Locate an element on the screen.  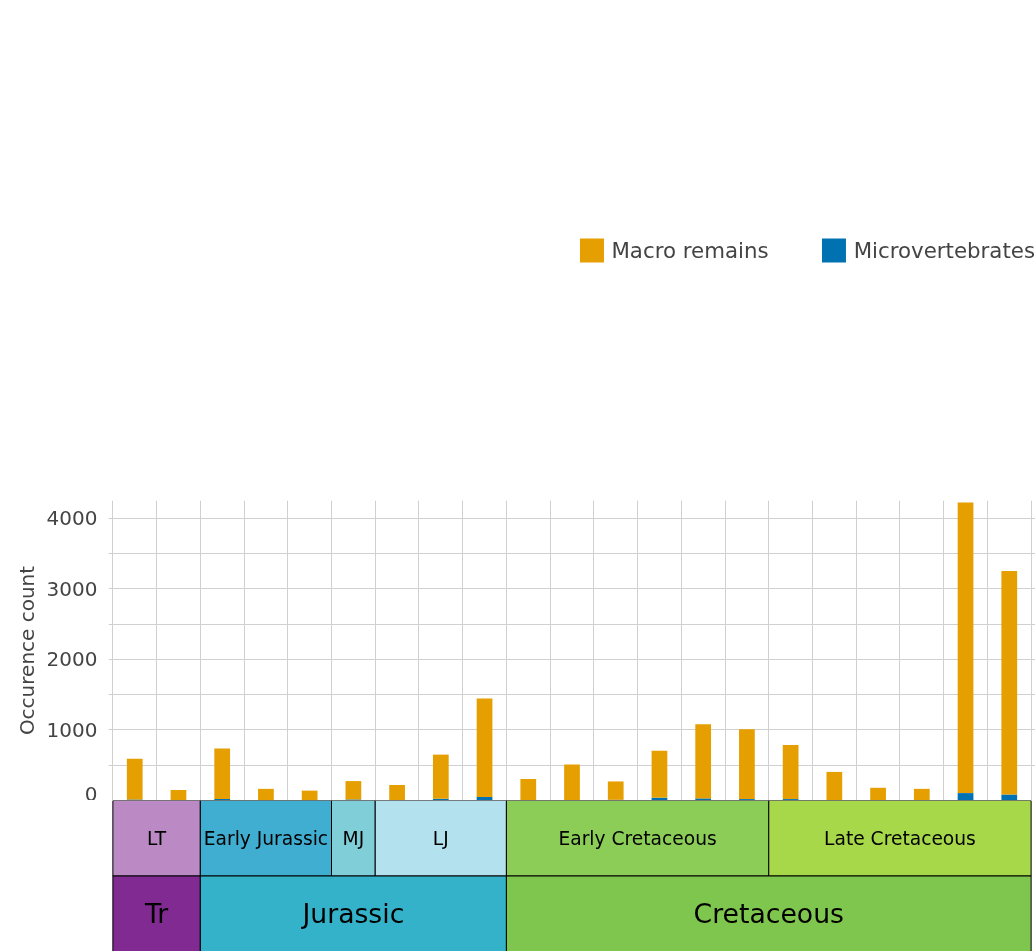
text: Jurassic is located at coordinates (352, 914).